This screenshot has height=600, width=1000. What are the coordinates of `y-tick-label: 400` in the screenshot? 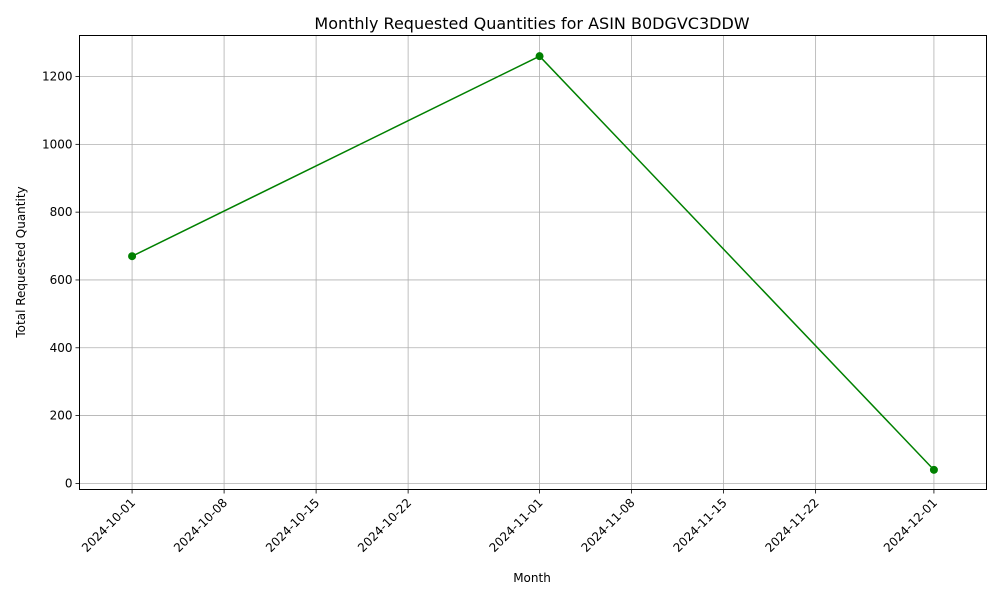 It's located at (61, 348).